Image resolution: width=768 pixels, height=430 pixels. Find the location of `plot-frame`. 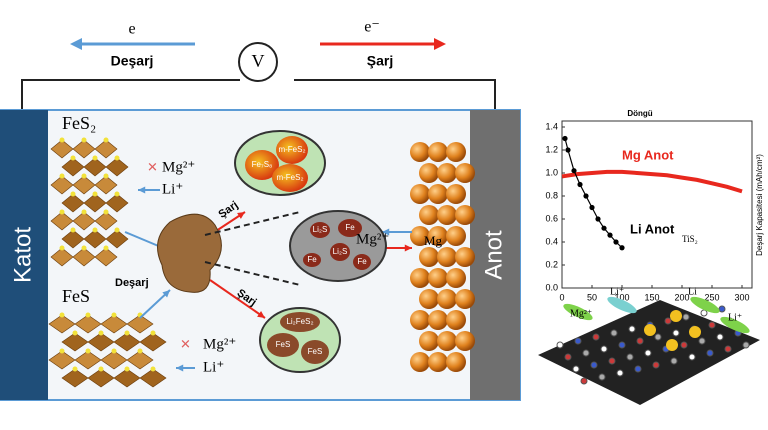

plot-frame is located at coordinates (657, 204).